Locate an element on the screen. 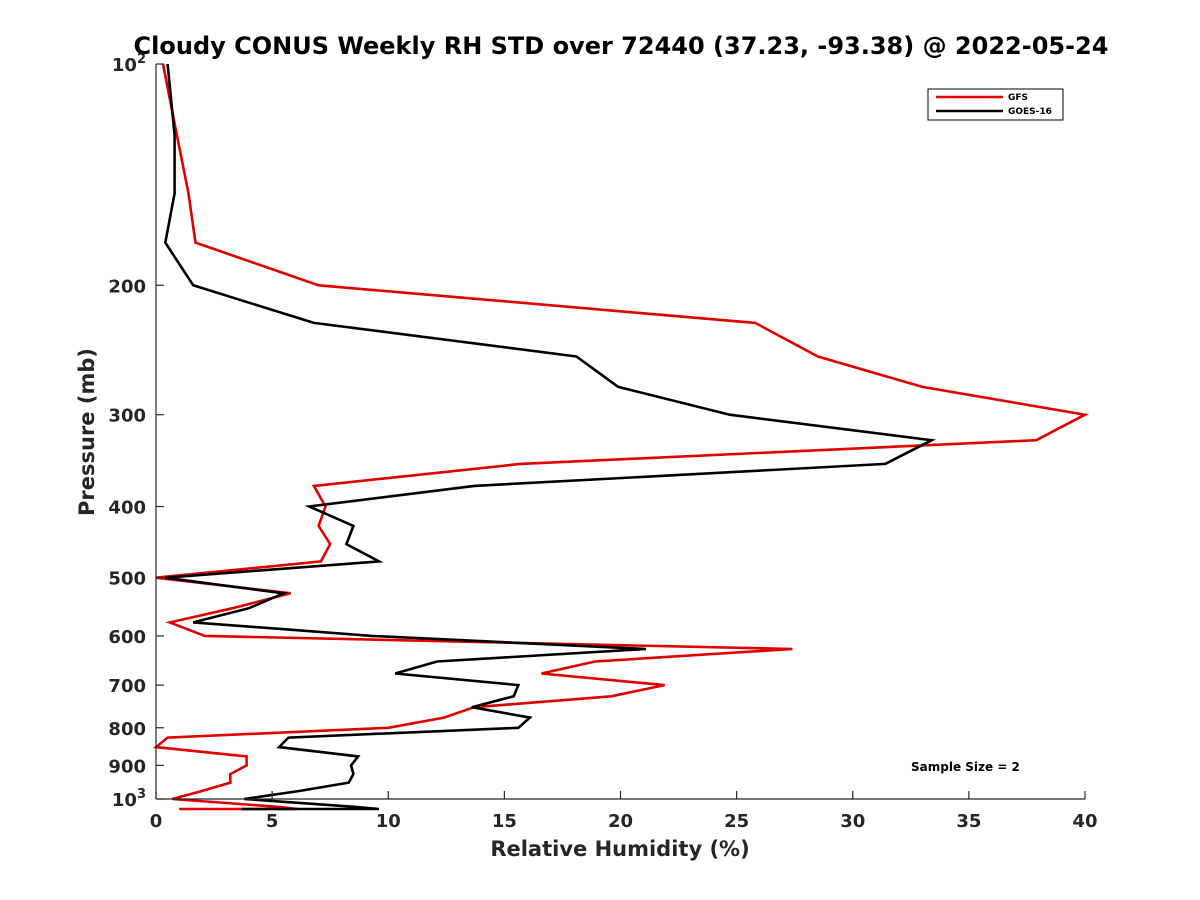 Image resolution: width=1200 pixels, height=900 pixels. y-tick-label: 300 is located at coordinates (127, 416).